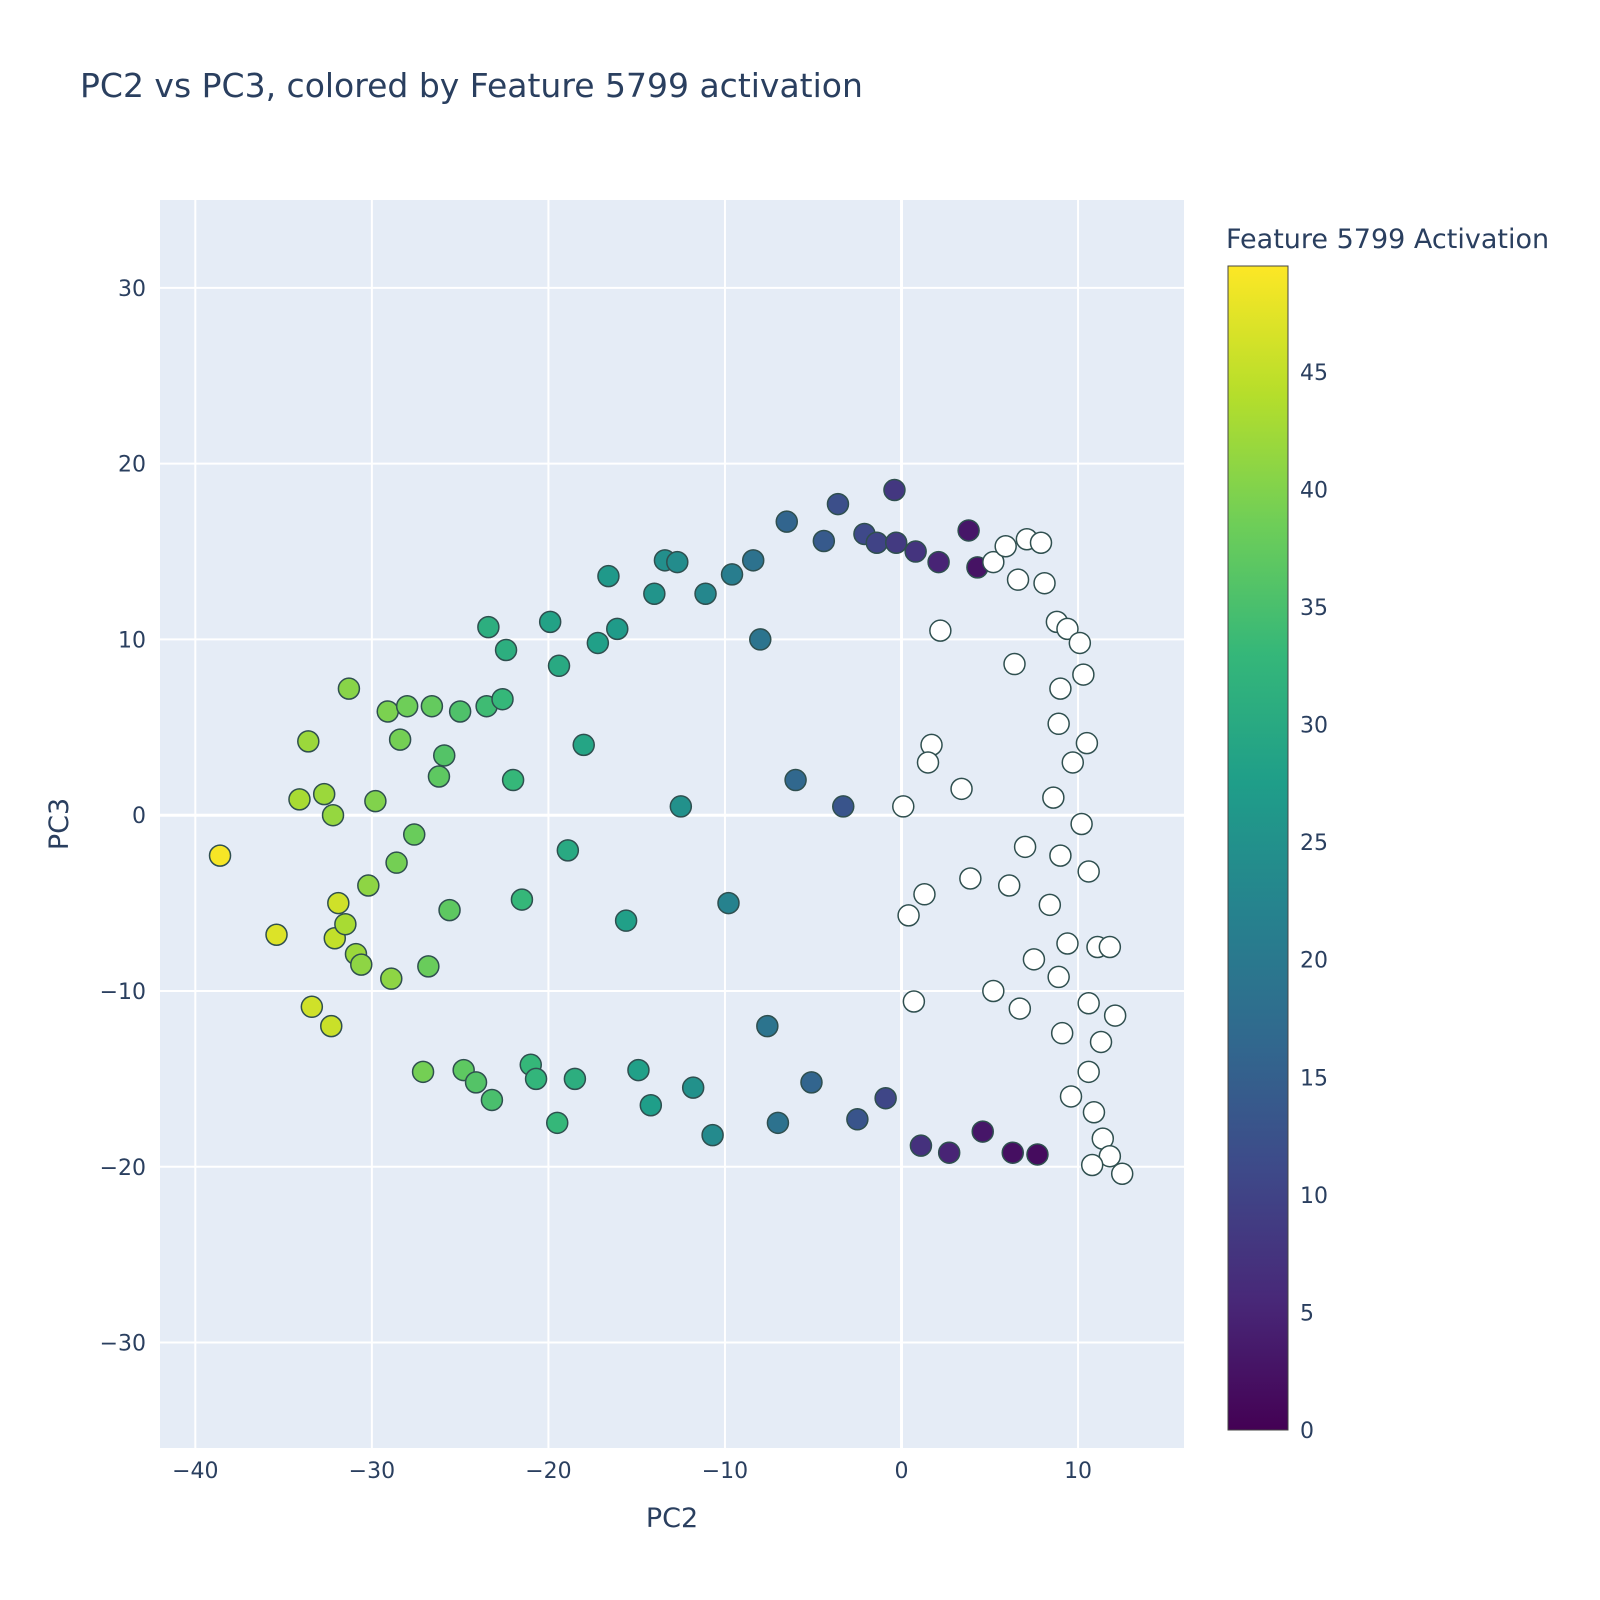  I want to click on x-tick-label: −40, so click(195, 1471).